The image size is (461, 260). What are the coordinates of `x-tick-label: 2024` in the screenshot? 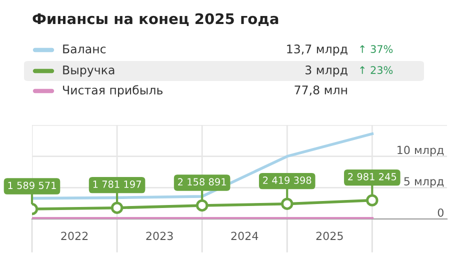 It's located at (244, 236).